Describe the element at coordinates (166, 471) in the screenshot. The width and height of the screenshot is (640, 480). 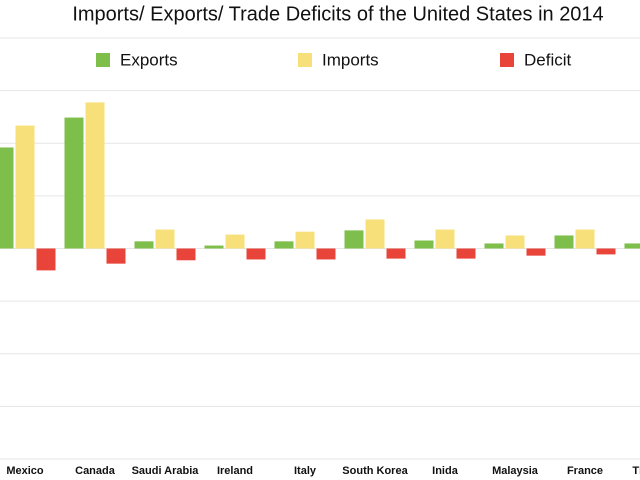
I see `x-tick-label: Saudi Arabia` at that location.